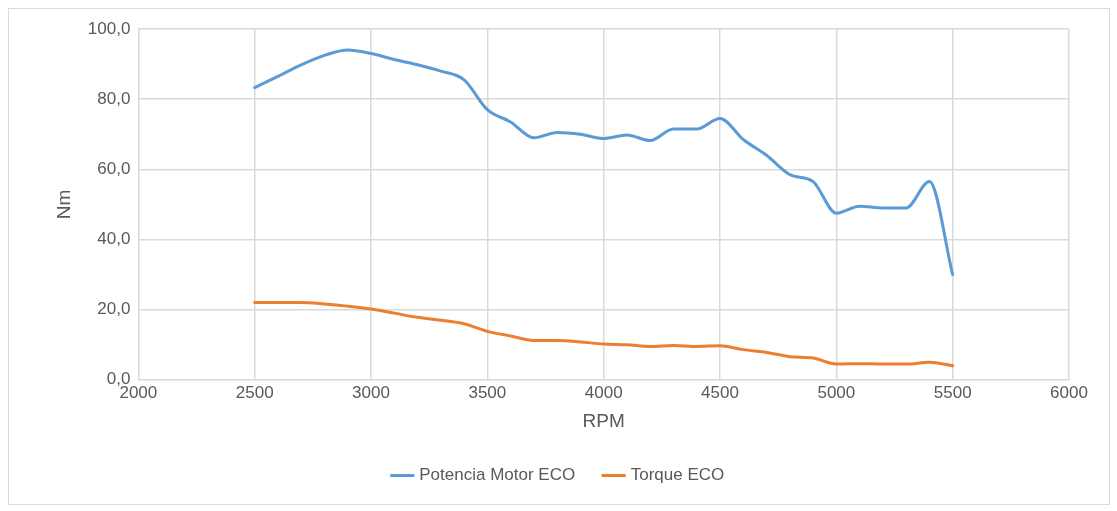 The width and height of the screenshot is (1117, 511). What do you see at coordinates (952, 392) in the screenshot?
I see `x-tick-label: 5500` at bounding box center [952, 392].